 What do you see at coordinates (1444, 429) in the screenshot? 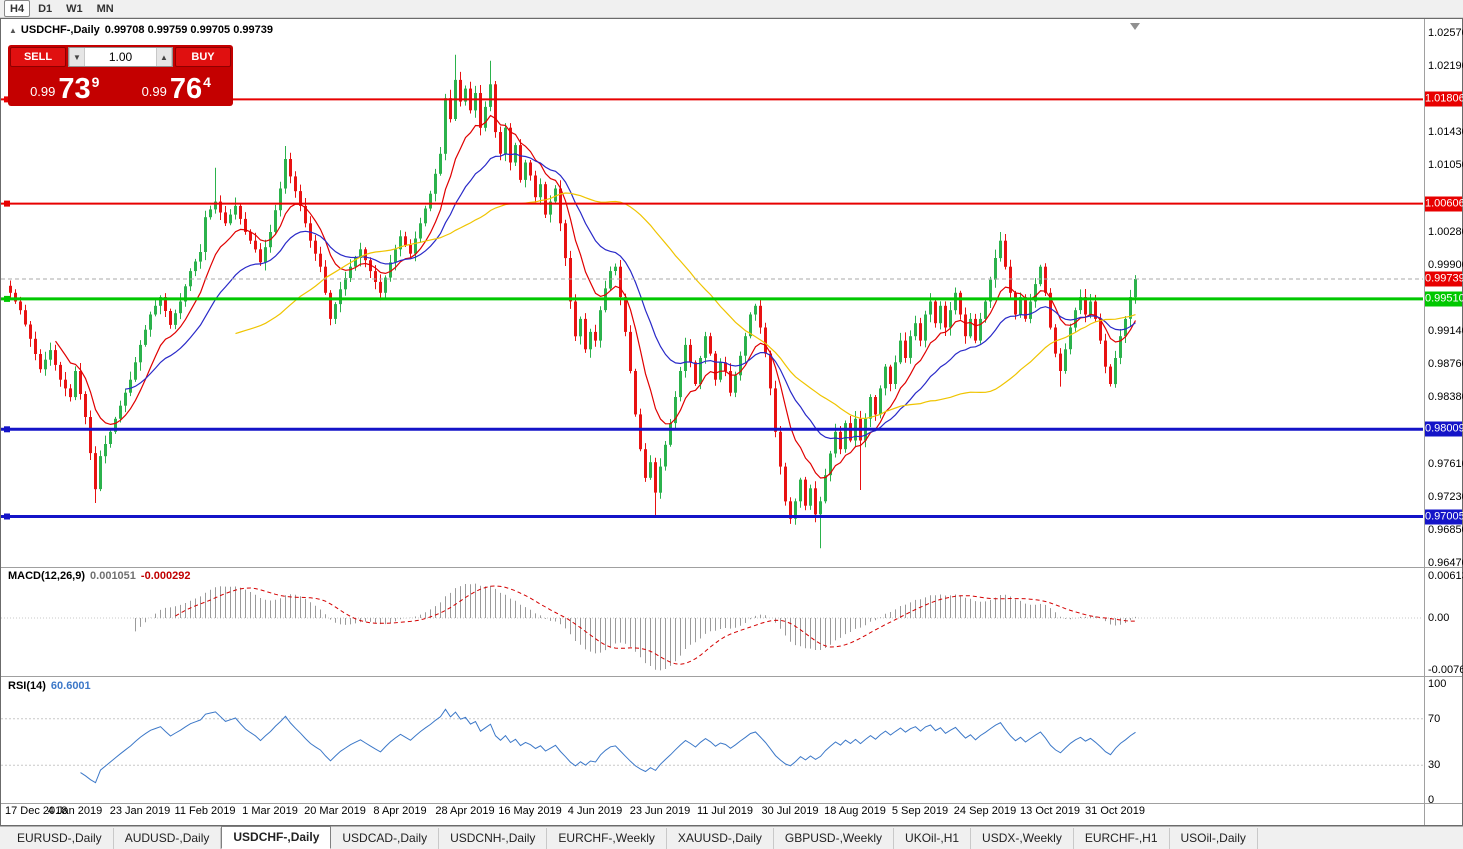
I see `price-level-badge: 0.98009` at bounding box center [1444, 429].